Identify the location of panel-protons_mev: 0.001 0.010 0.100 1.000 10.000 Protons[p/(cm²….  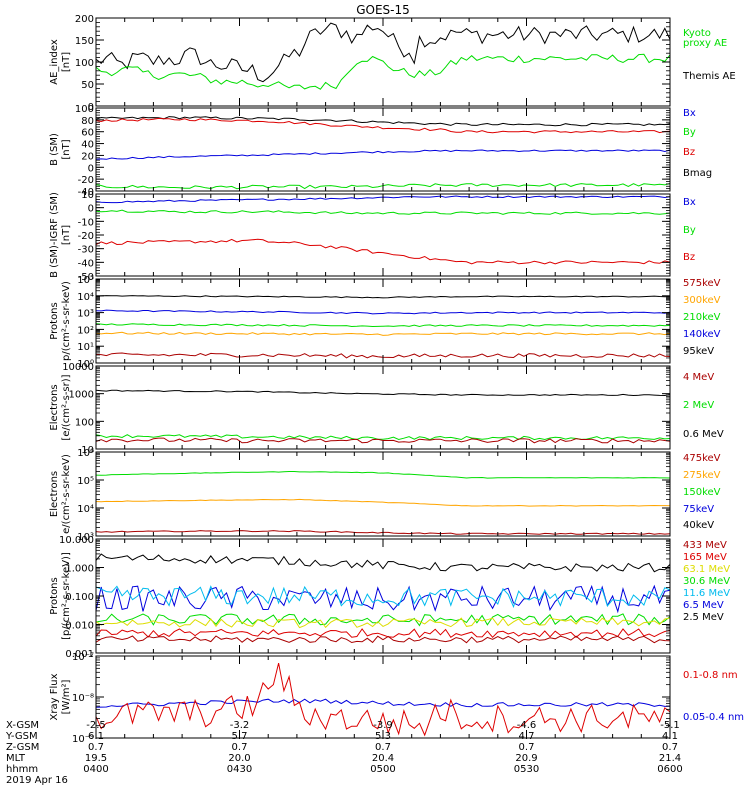
(389, 597).